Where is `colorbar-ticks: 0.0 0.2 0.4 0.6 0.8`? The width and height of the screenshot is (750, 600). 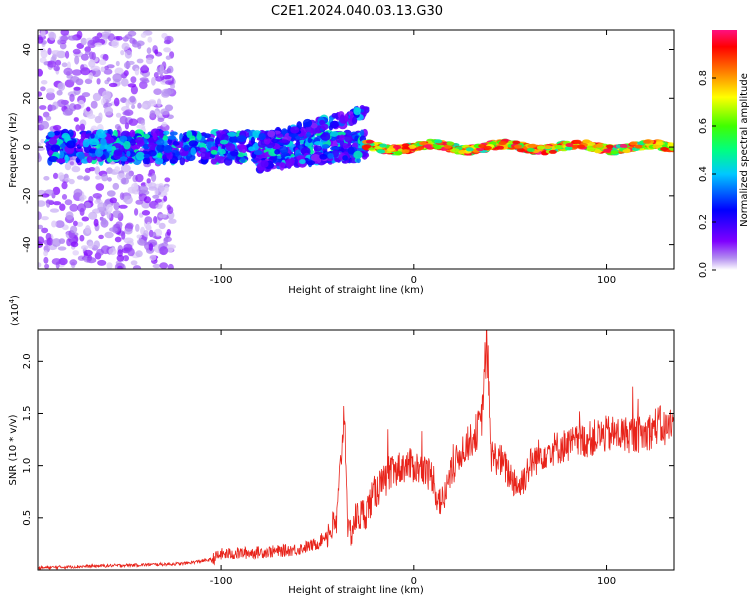
colorbar-ticks: 0.0 0.2 0.4 0.6 0.8 is located at coordinates (707, 174).